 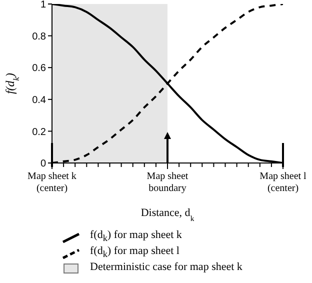 What do you see at coordinates (136, 236) in the screenshot?
I see `legend-label: f(d$_{k}$) for map sheet k` at bounding box center [136, 236].